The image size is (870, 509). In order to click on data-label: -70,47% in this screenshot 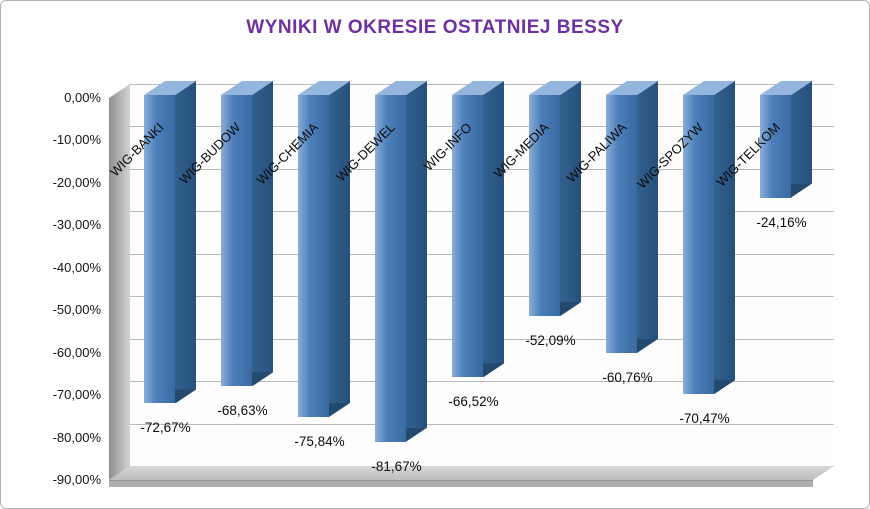, I will do `click(704, 419)`.